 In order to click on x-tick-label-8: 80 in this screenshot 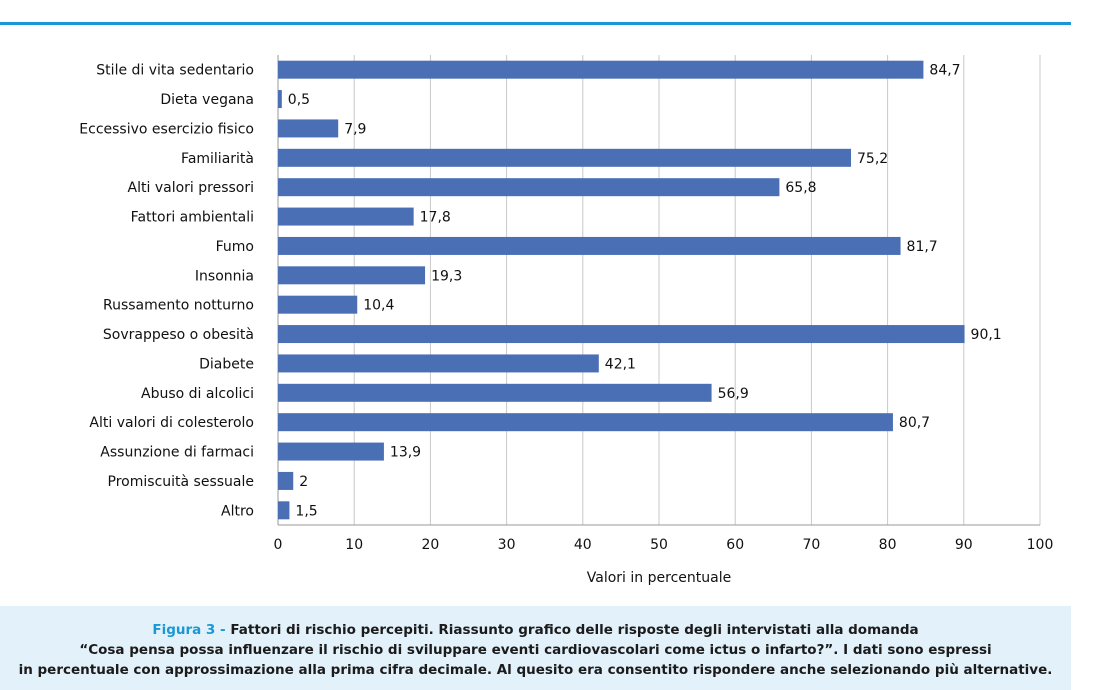, I will do `click(888, 545)`.